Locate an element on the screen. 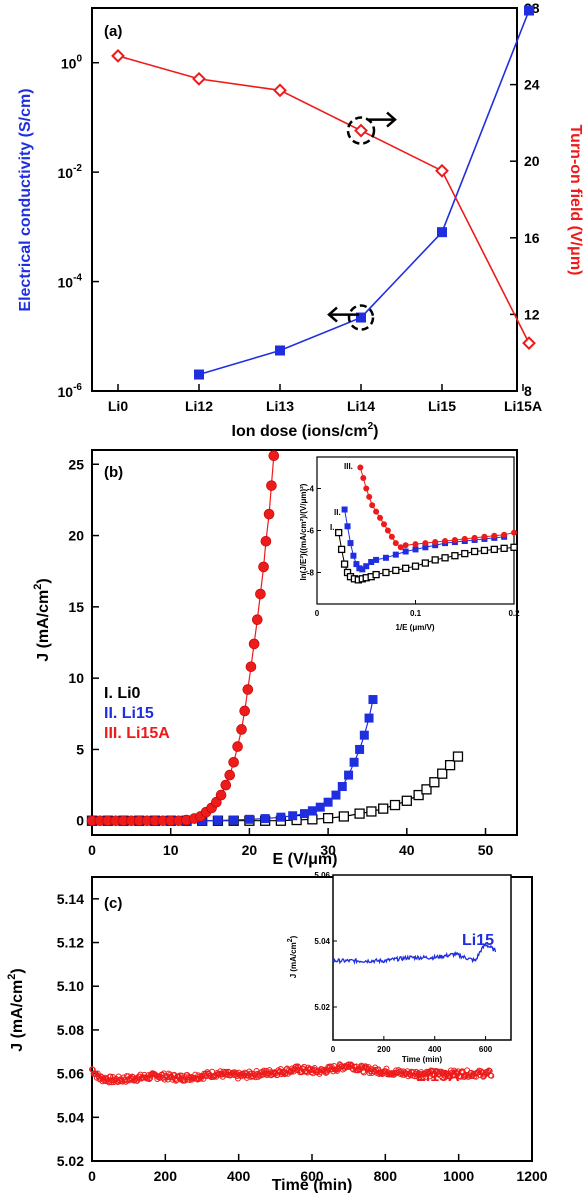 Image resolution: width=586 pixels, height=1193 pixels. panel-b-y-label-tail: ) is located at coordinates (43, 580).